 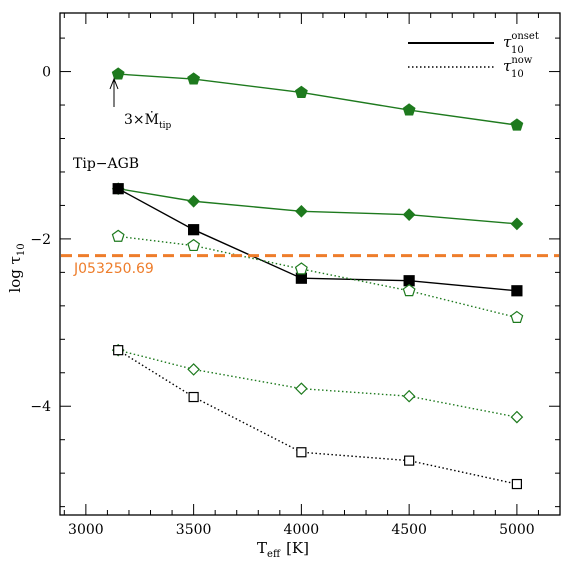 I want to click on legend: τonset 10 τnow 10, so click(x=473, y=55).